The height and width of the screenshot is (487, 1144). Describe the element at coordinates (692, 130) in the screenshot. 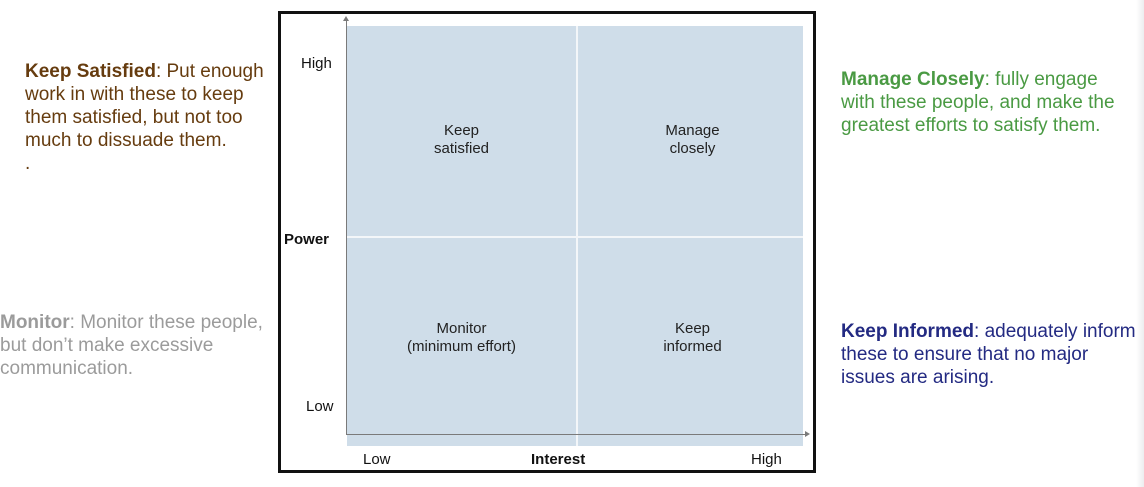

I see `quadrant-manage-closely-line1: Manage` at that location.